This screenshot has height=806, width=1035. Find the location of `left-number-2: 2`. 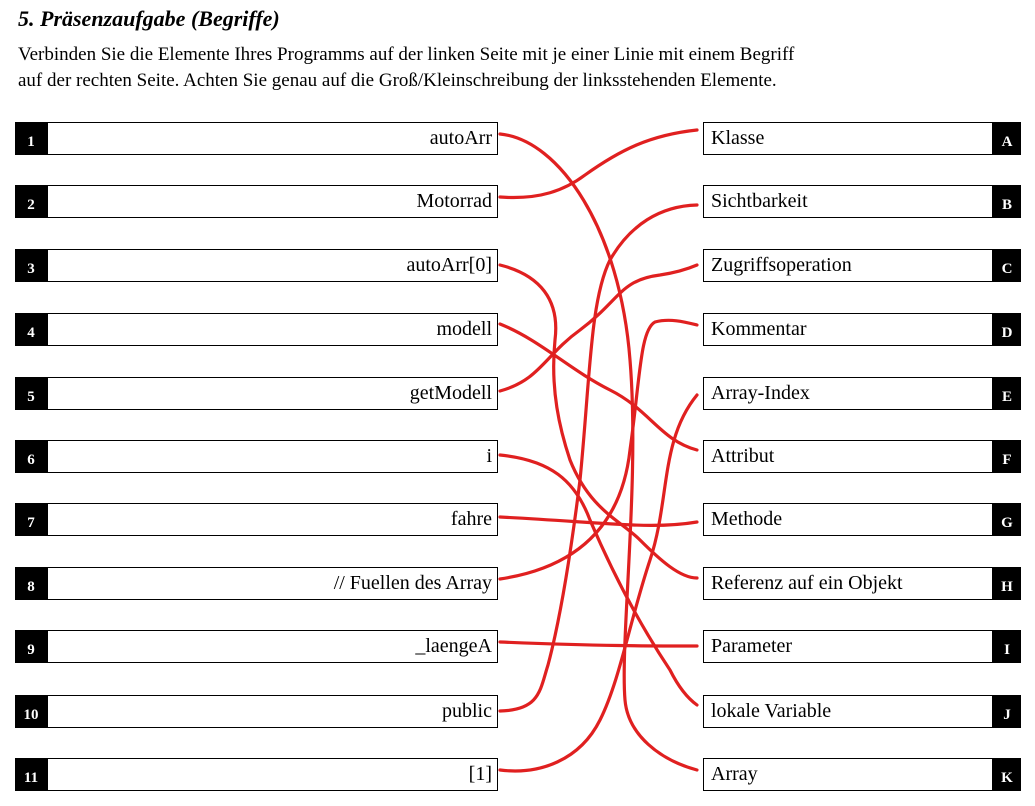

left-number-2: 2 is located at coordinates (31, 201).